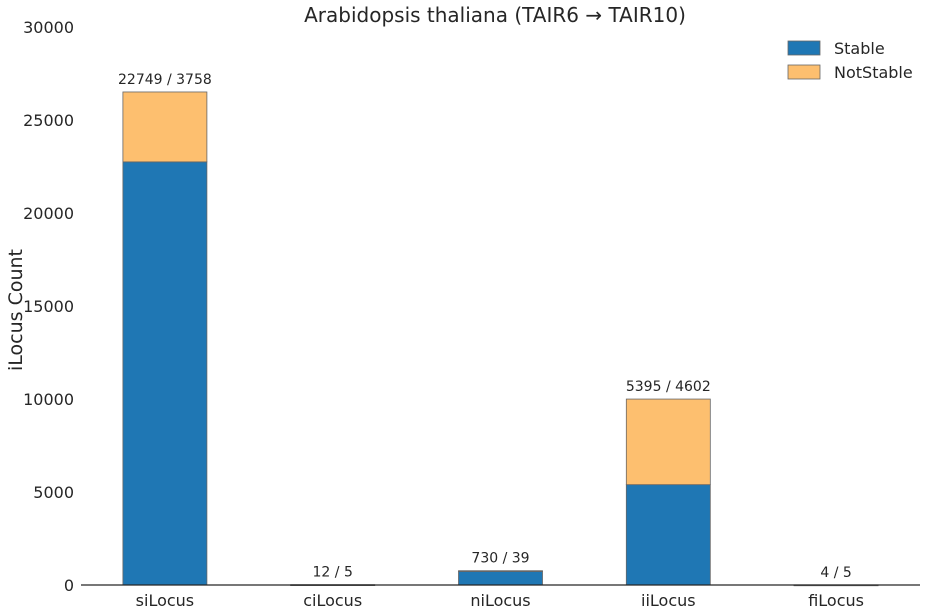 This screenshot has width=925, height=614. I want to click on y-axis-label: iLocus Count, so click(16, 310).